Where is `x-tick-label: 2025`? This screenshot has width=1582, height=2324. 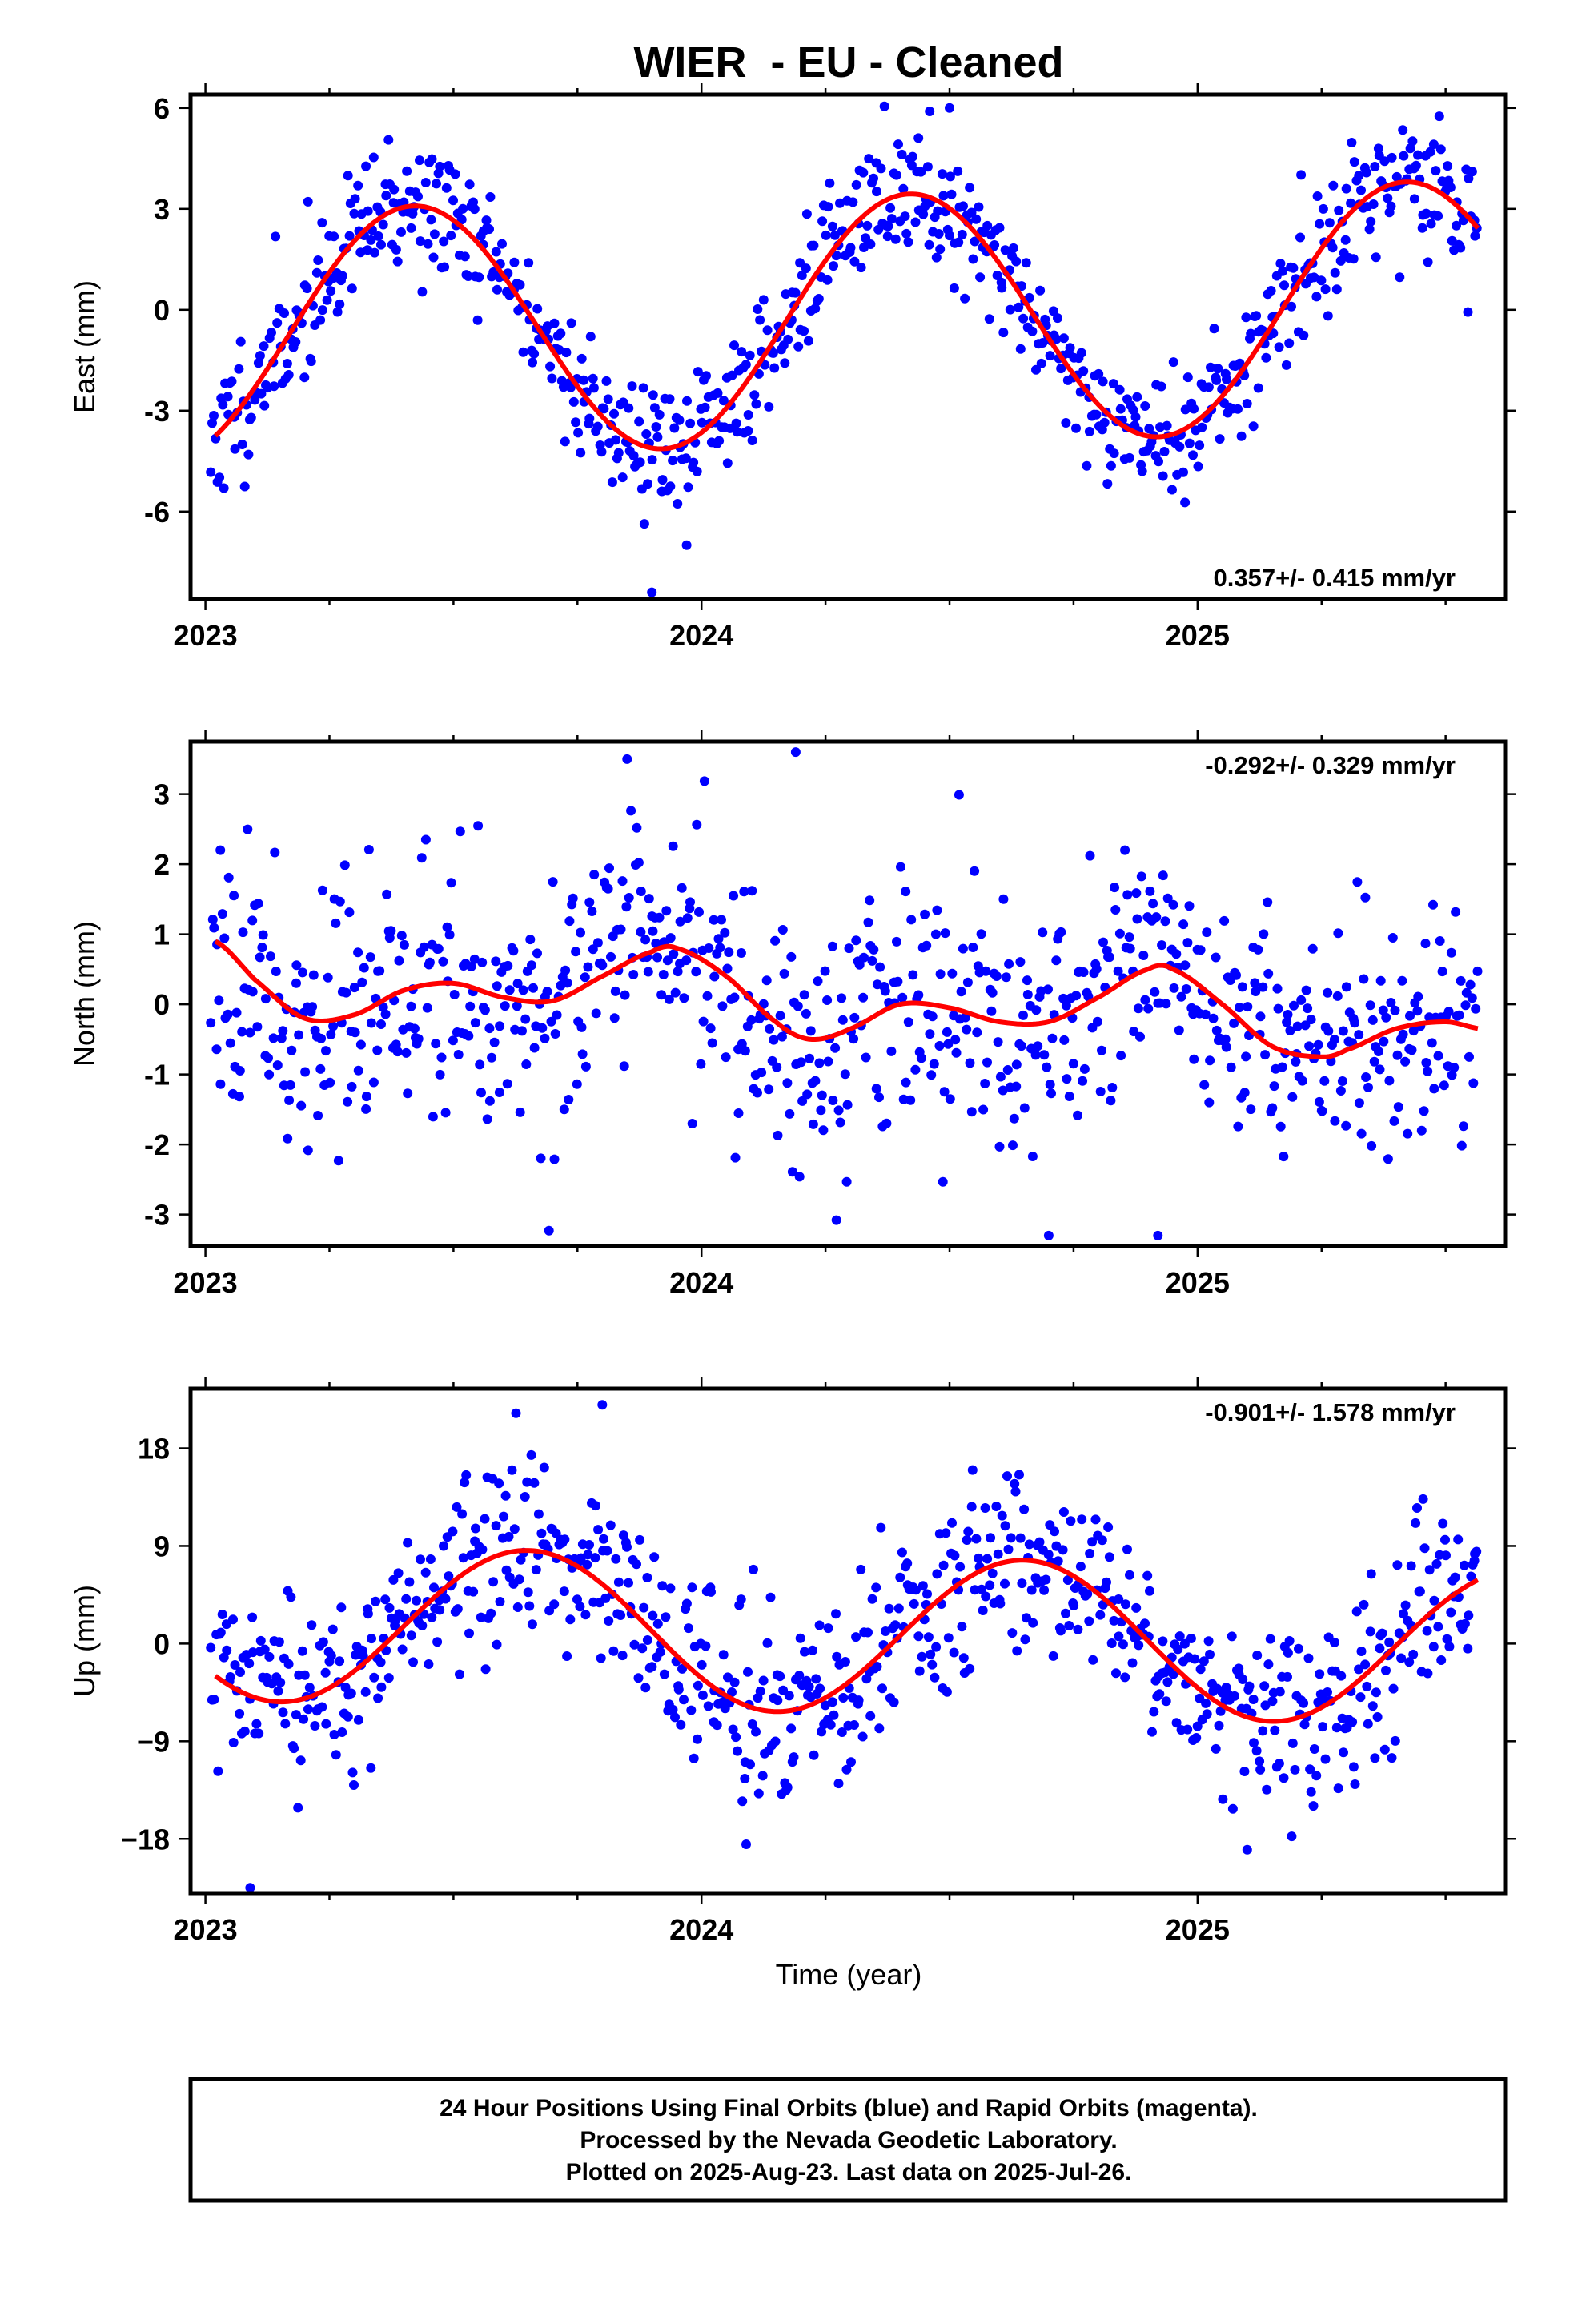 x-tick-label: 2025 is located at coordinates (1198, 1282).